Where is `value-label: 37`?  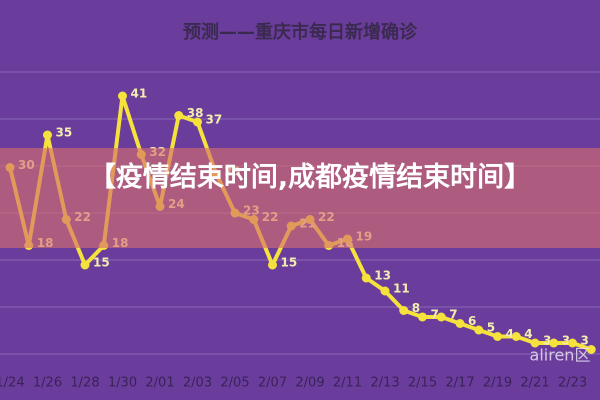 value-label: 37 is located at coordinates (214, 120).